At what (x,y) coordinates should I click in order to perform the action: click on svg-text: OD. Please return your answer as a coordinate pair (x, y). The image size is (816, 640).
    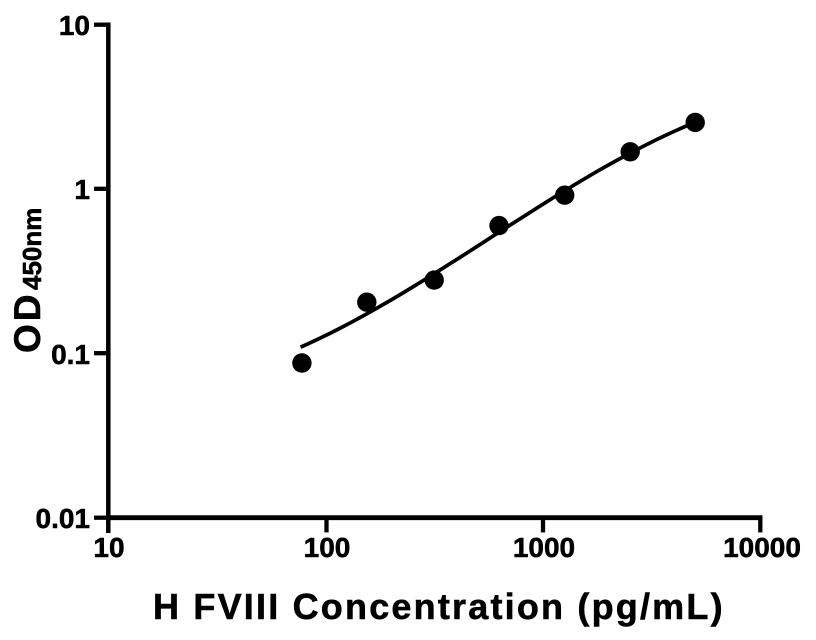
    Looking at the image, I should click on (27, 323).